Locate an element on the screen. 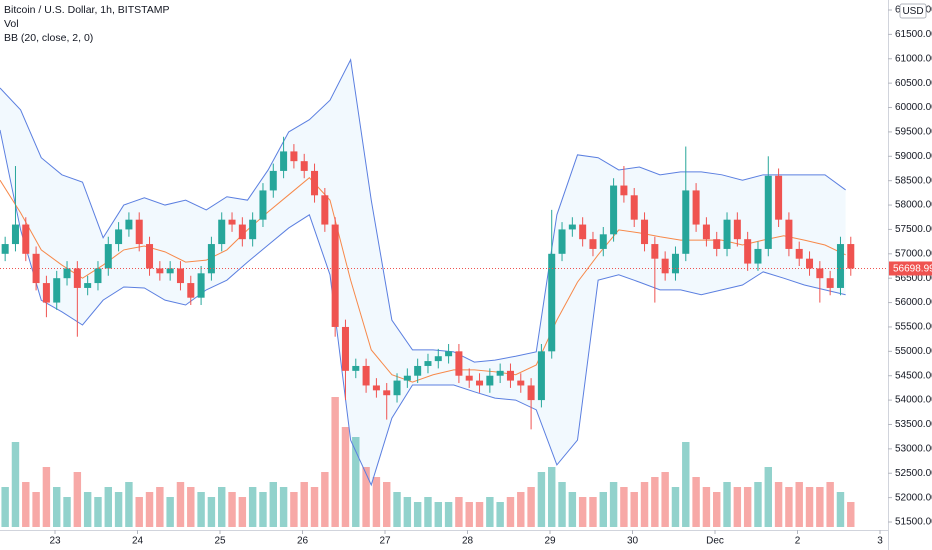  y-tick-label: 56000.00 is located at coordinates (913, 302).